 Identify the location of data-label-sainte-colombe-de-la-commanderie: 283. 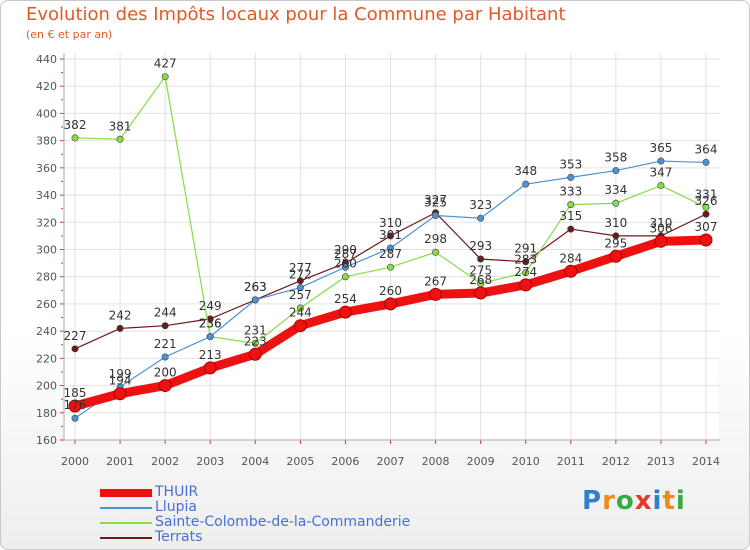
(525, 260).